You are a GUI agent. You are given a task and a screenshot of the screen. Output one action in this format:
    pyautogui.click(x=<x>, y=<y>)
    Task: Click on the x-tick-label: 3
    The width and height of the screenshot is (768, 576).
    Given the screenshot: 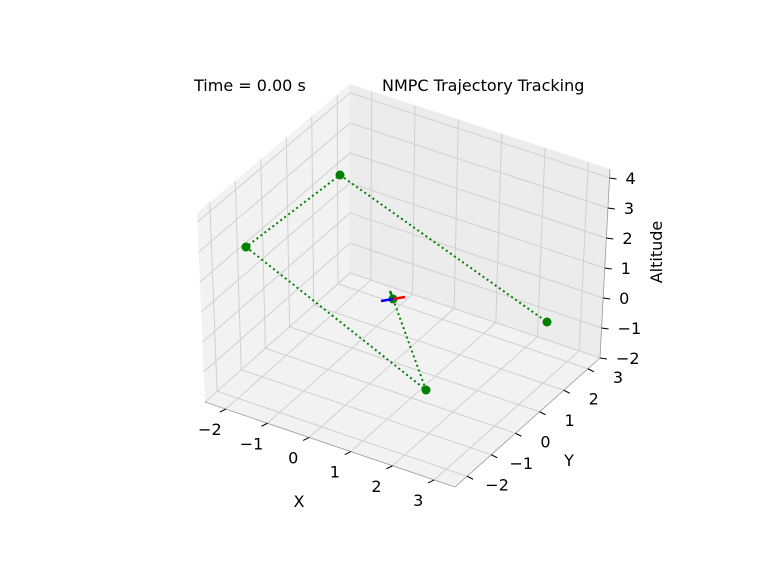 What is the action you would take?
    pyautogui.click(x=418, y=500)
    